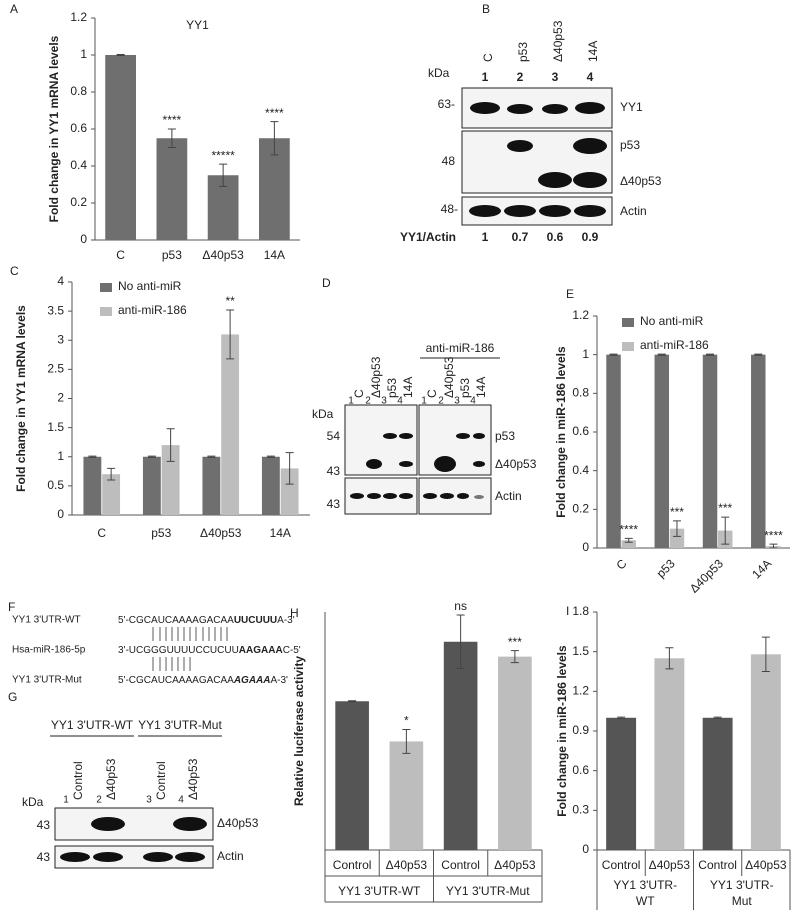  I want to click on y-tick-label: 0.6, so click(580, 431).